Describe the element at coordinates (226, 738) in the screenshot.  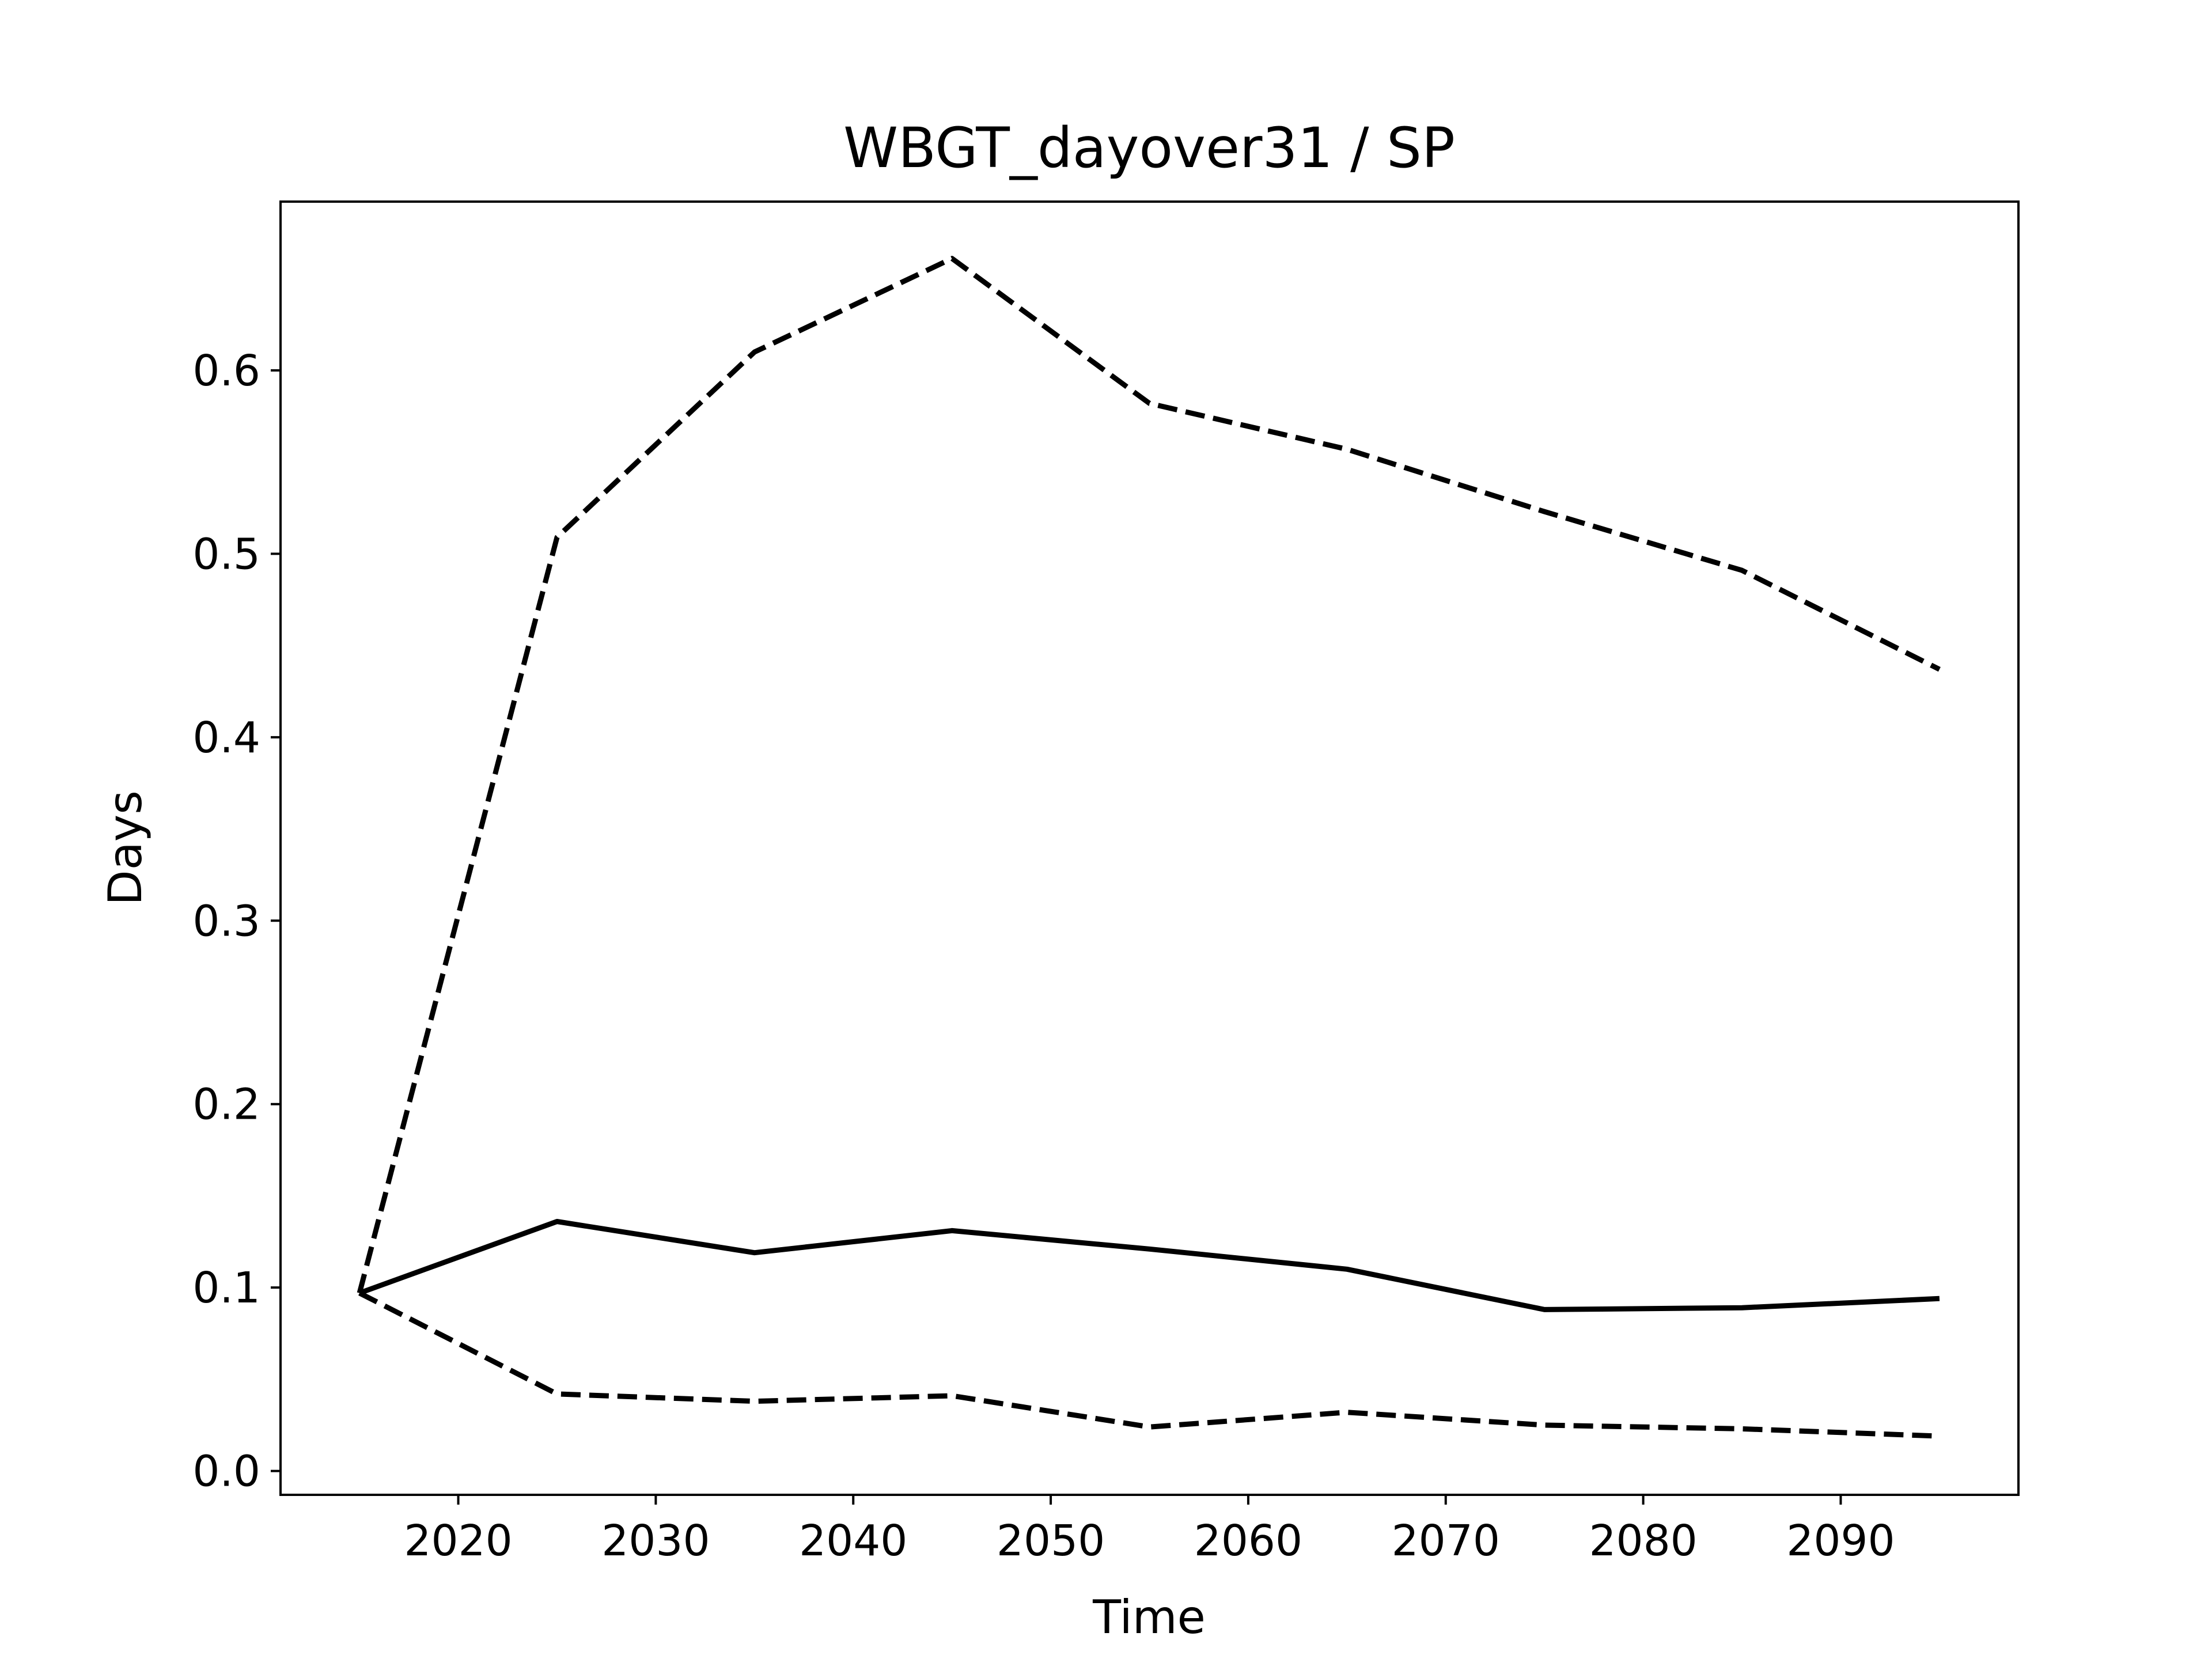
I see `y-tick-label: 0.4` at that location.